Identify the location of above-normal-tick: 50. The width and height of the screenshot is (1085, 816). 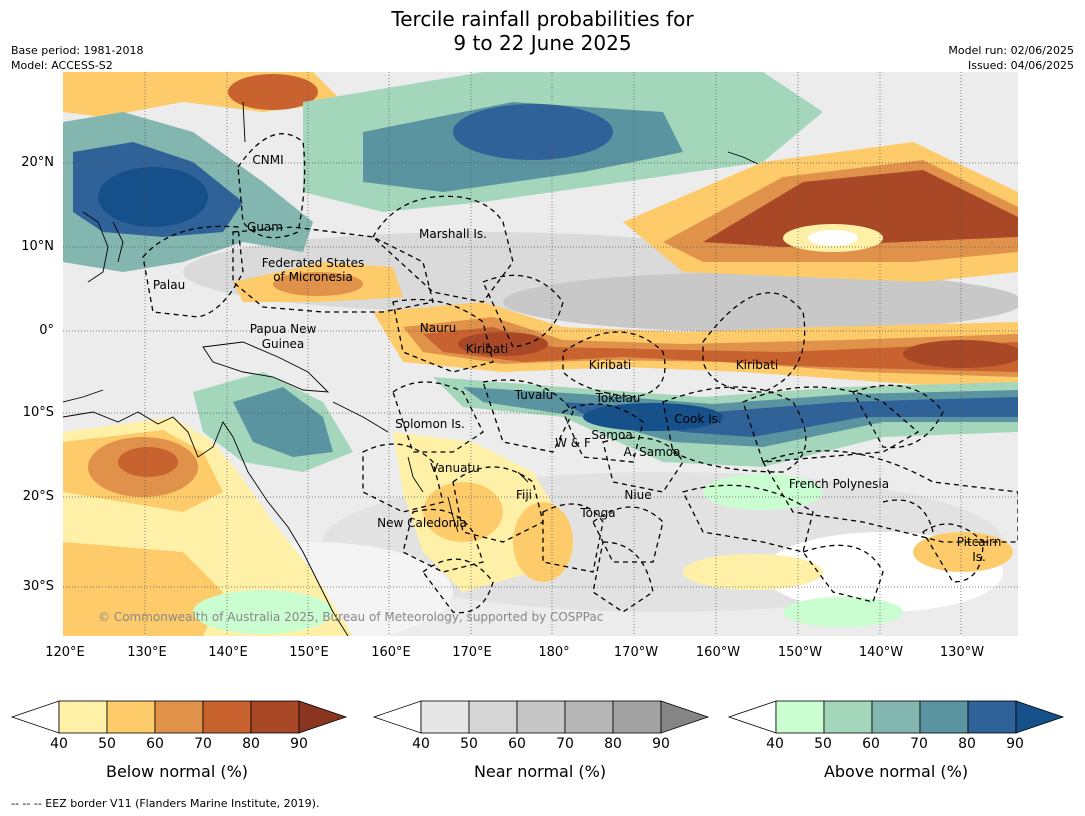
(823, 744).